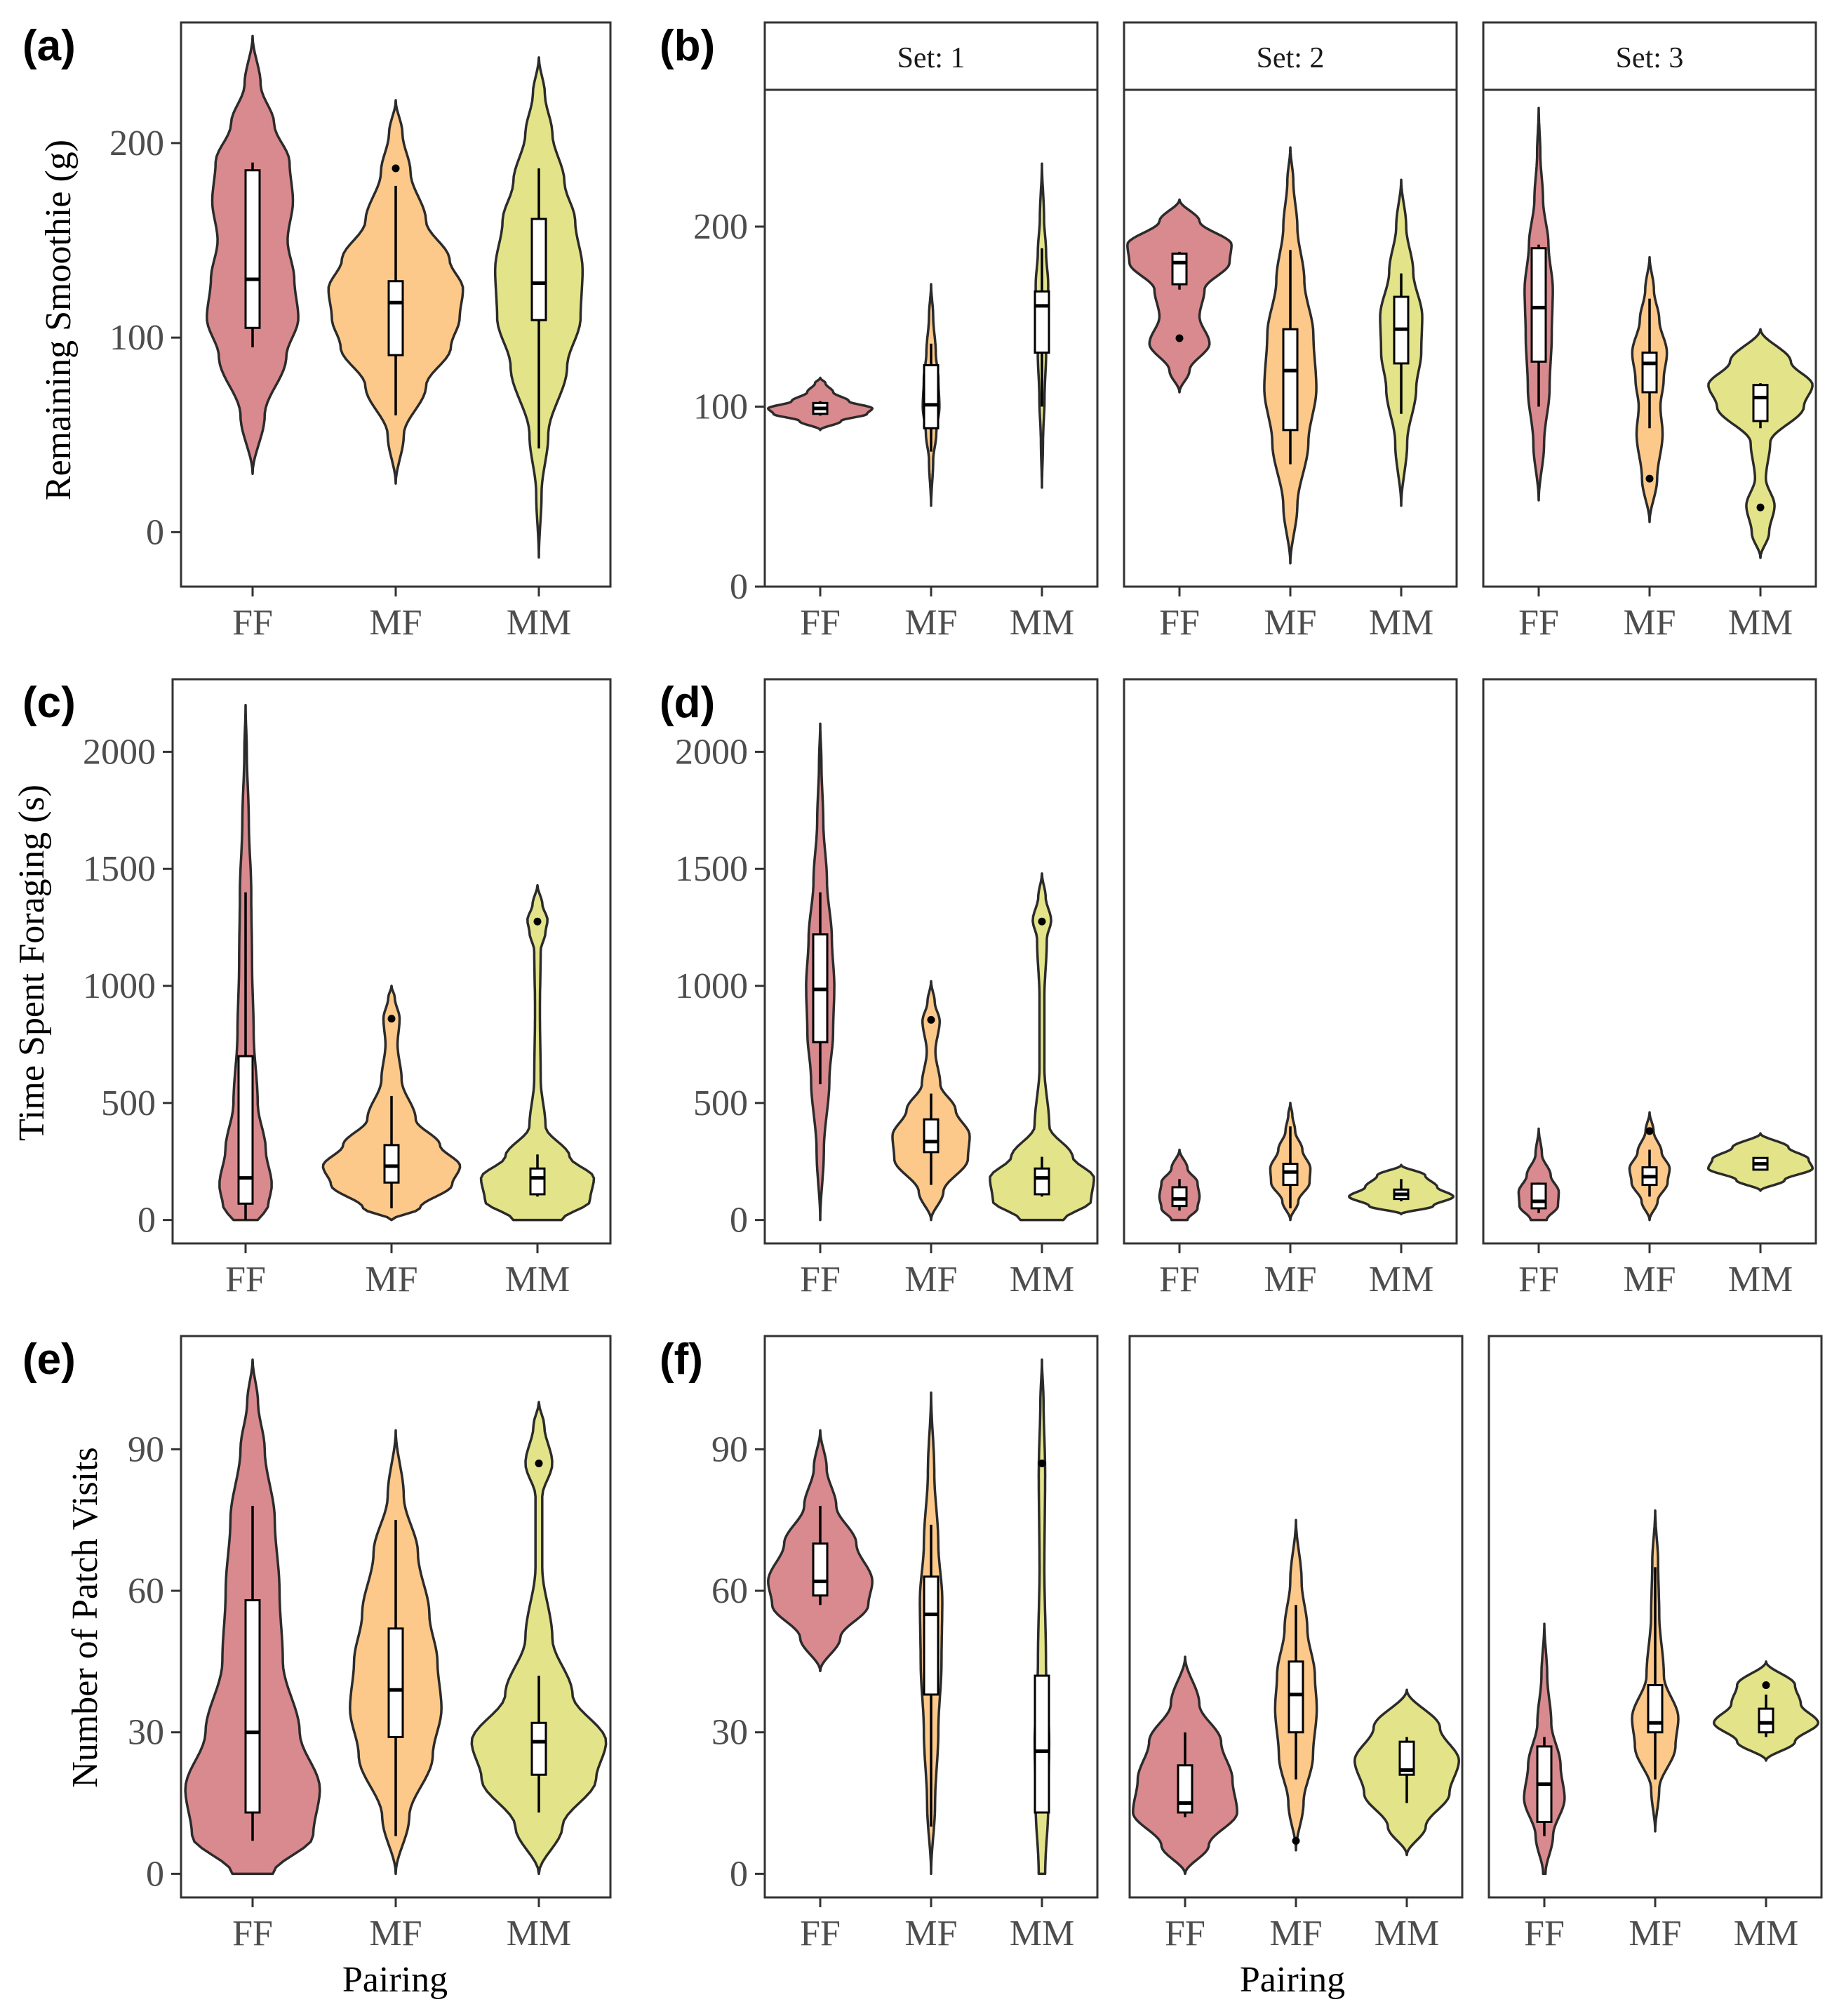 The image size is (1832, 2016). I want to click on panel-b3: FF MF MM, so click(1649, 365).